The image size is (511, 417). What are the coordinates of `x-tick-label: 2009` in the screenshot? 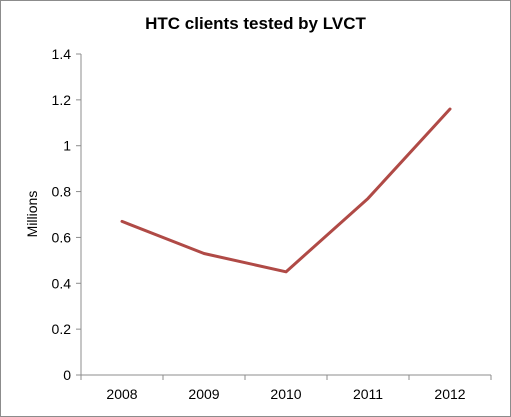 It's located at (203, 394).